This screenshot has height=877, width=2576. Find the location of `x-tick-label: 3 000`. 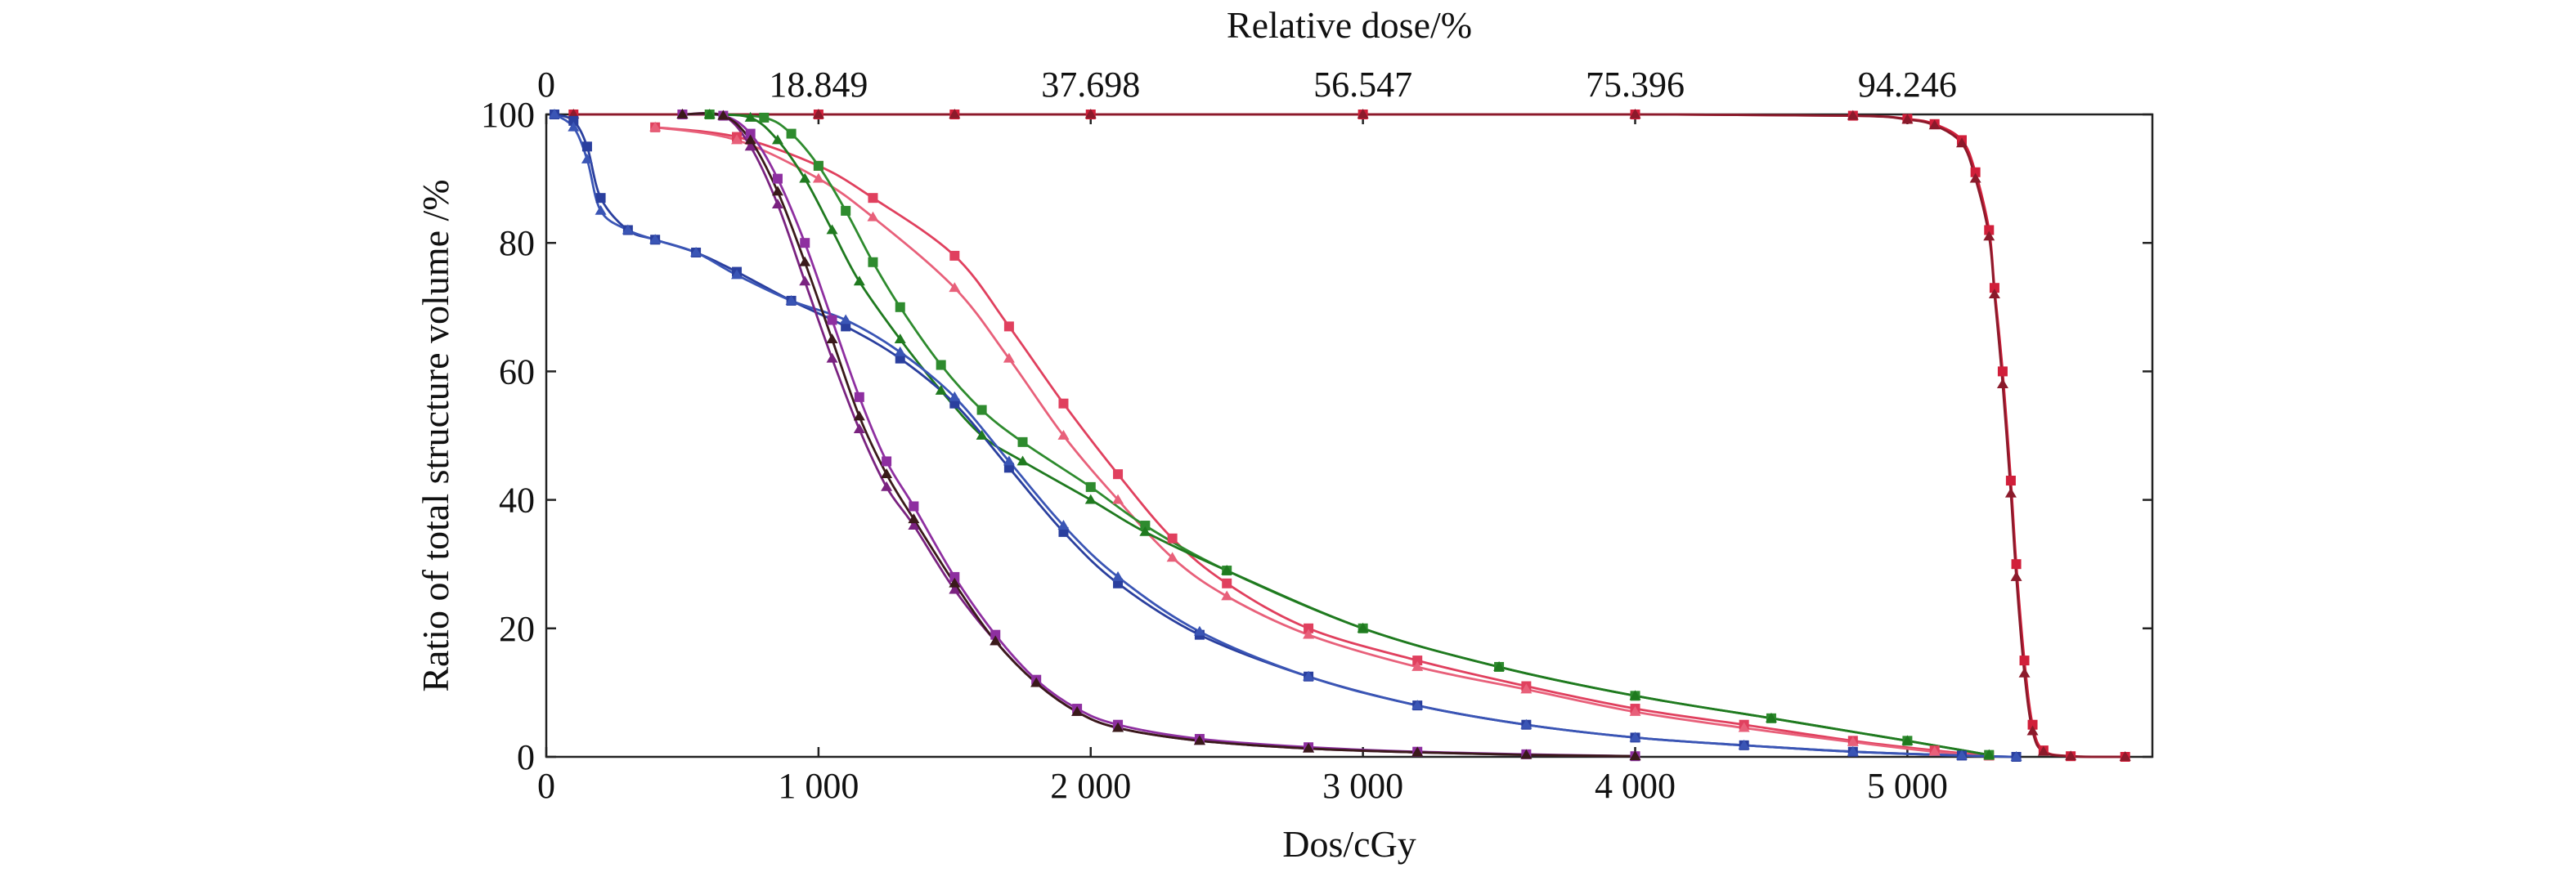

x-tick-label: 3 000 is located at coordinates (1362, 786).